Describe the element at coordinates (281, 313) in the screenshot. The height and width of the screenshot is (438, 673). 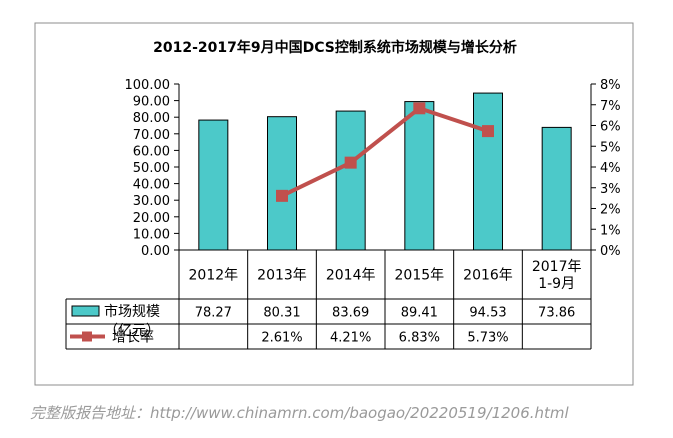
I see `table-cell-market-size: 80.31` at that location.